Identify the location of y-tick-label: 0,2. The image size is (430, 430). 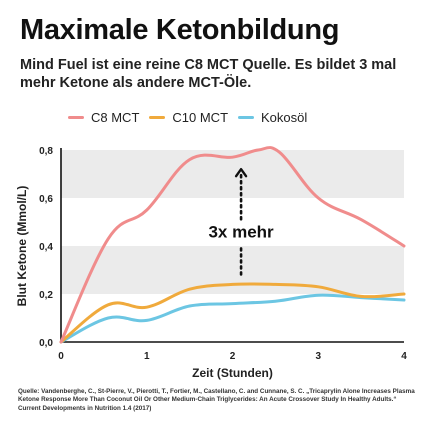
(46, 295).